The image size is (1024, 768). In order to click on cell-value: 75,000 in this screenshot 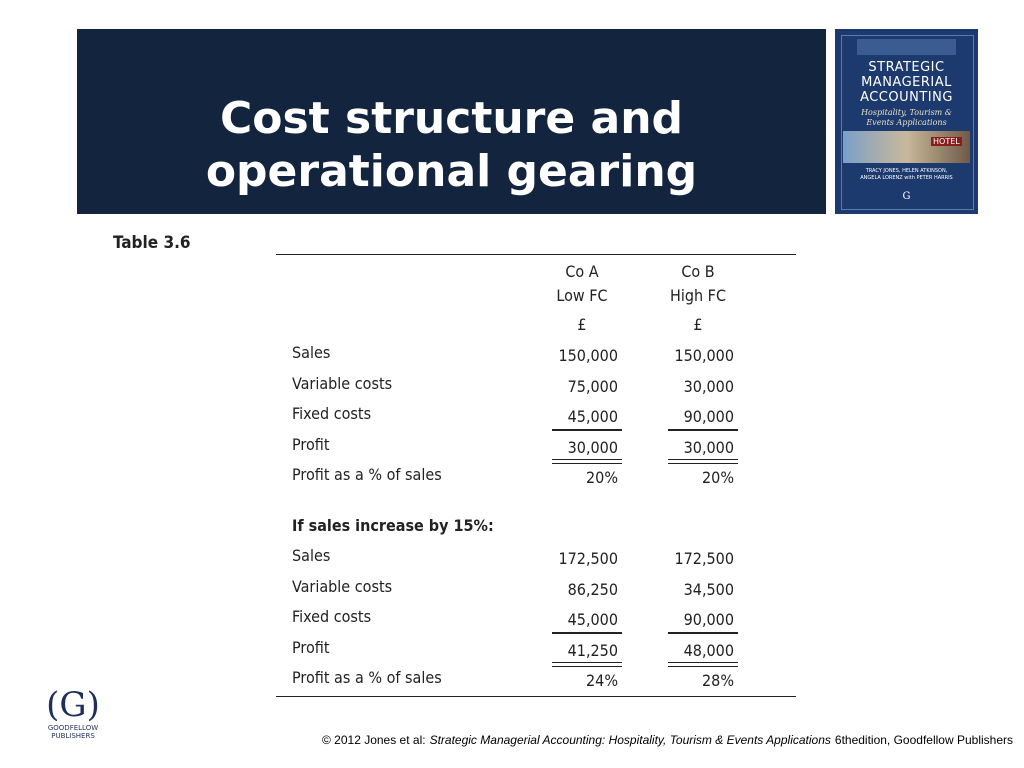, I will do `click(592, 386)`.